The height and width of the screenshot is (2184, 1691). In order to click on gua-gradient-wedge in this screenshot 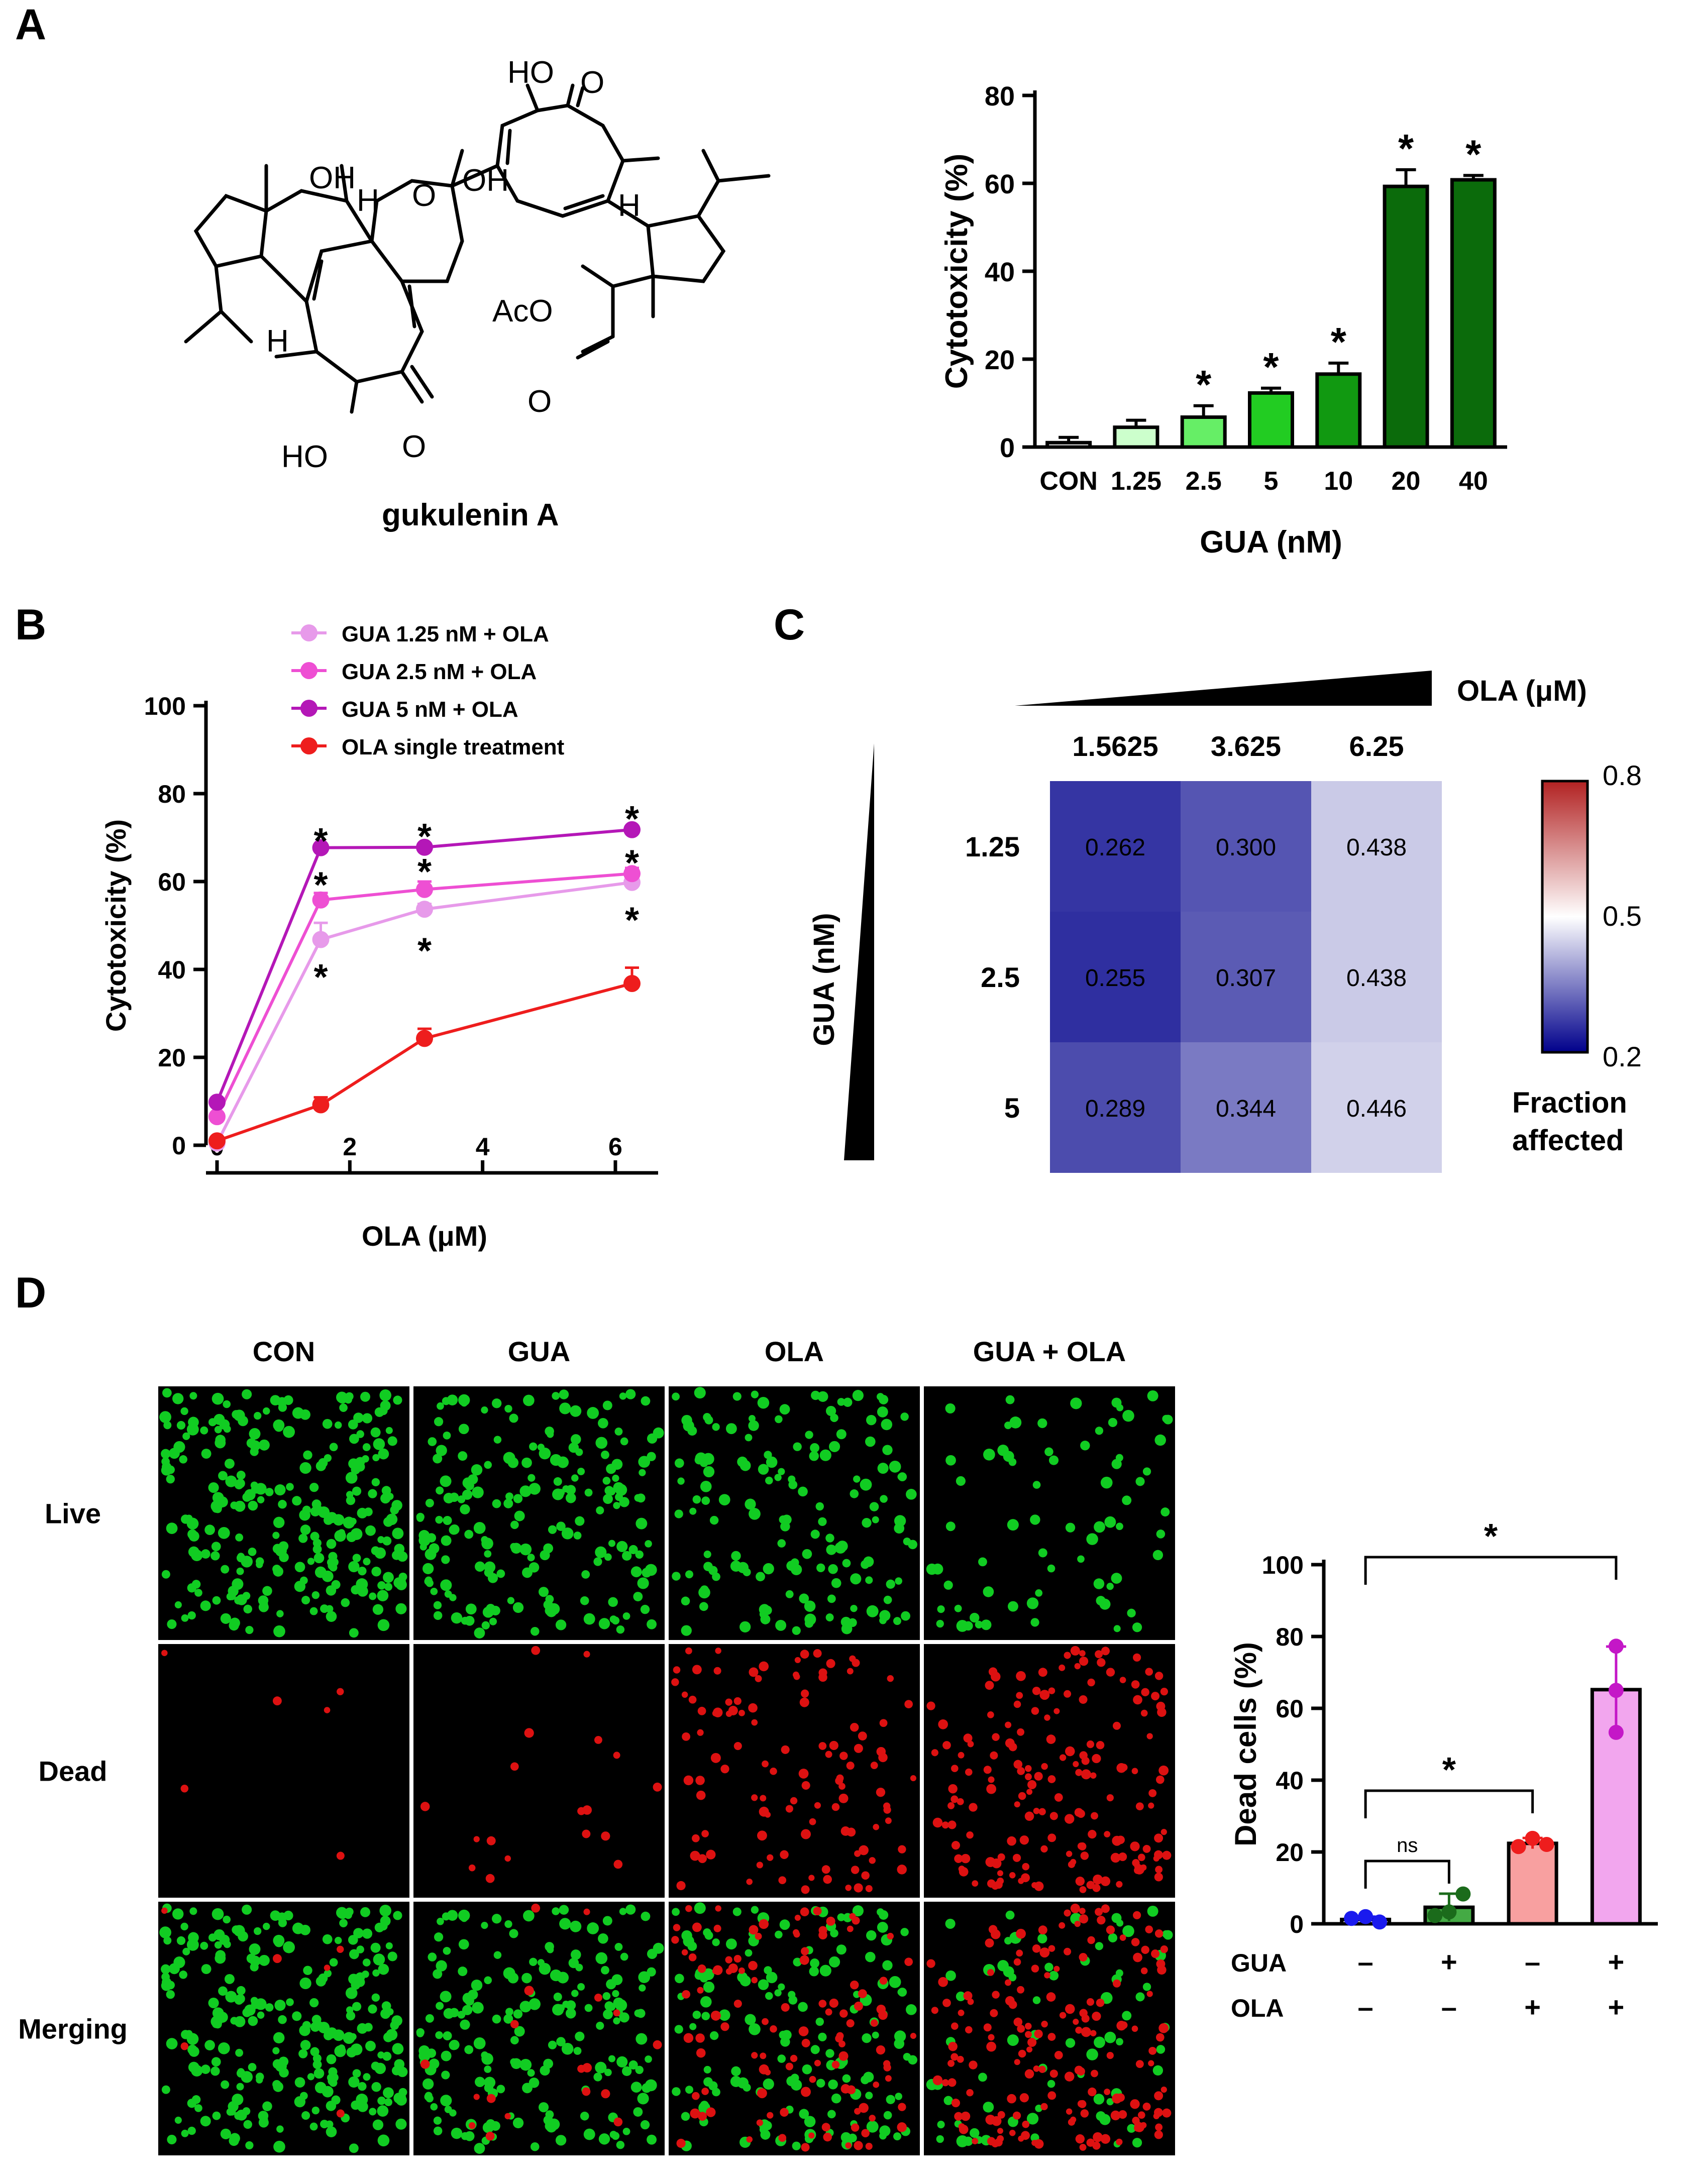, I will do `click(859, 951)`.